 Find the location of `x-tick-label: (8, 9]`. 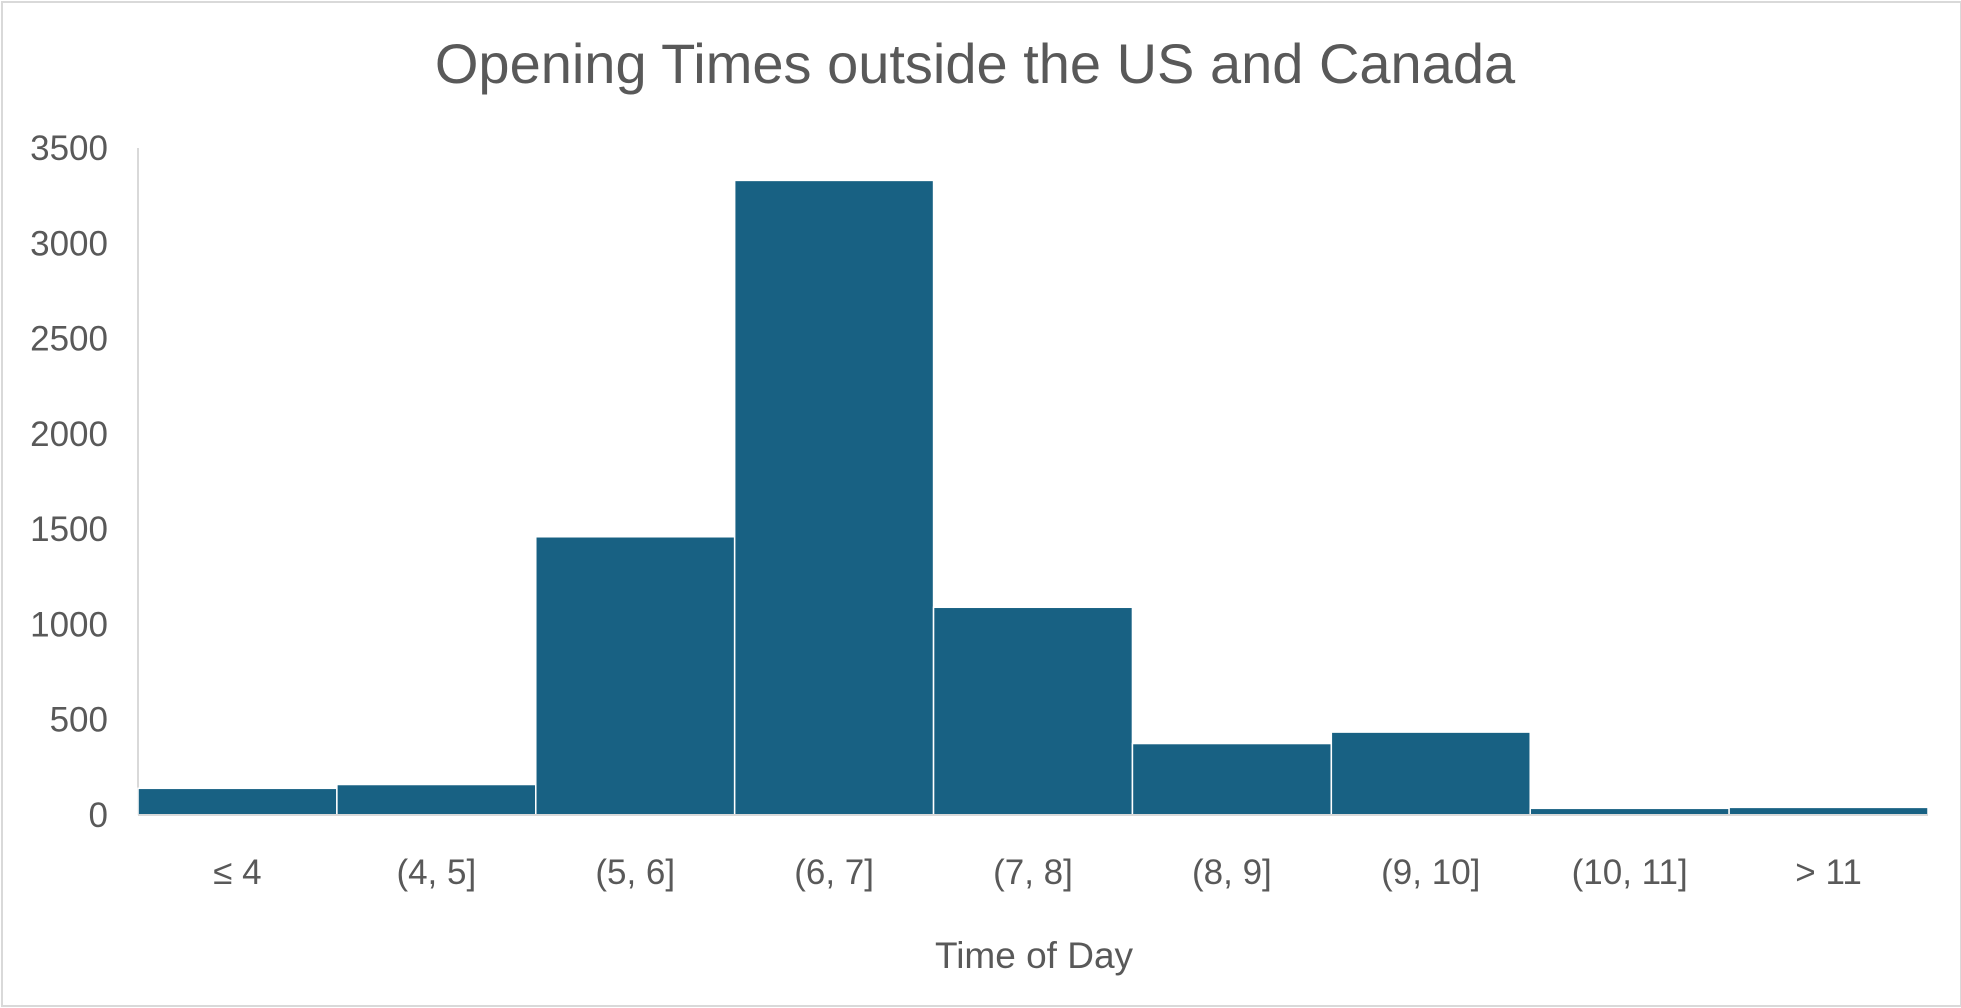

x-tick-label: (8, 9] is located at coordinates (1232, 872).